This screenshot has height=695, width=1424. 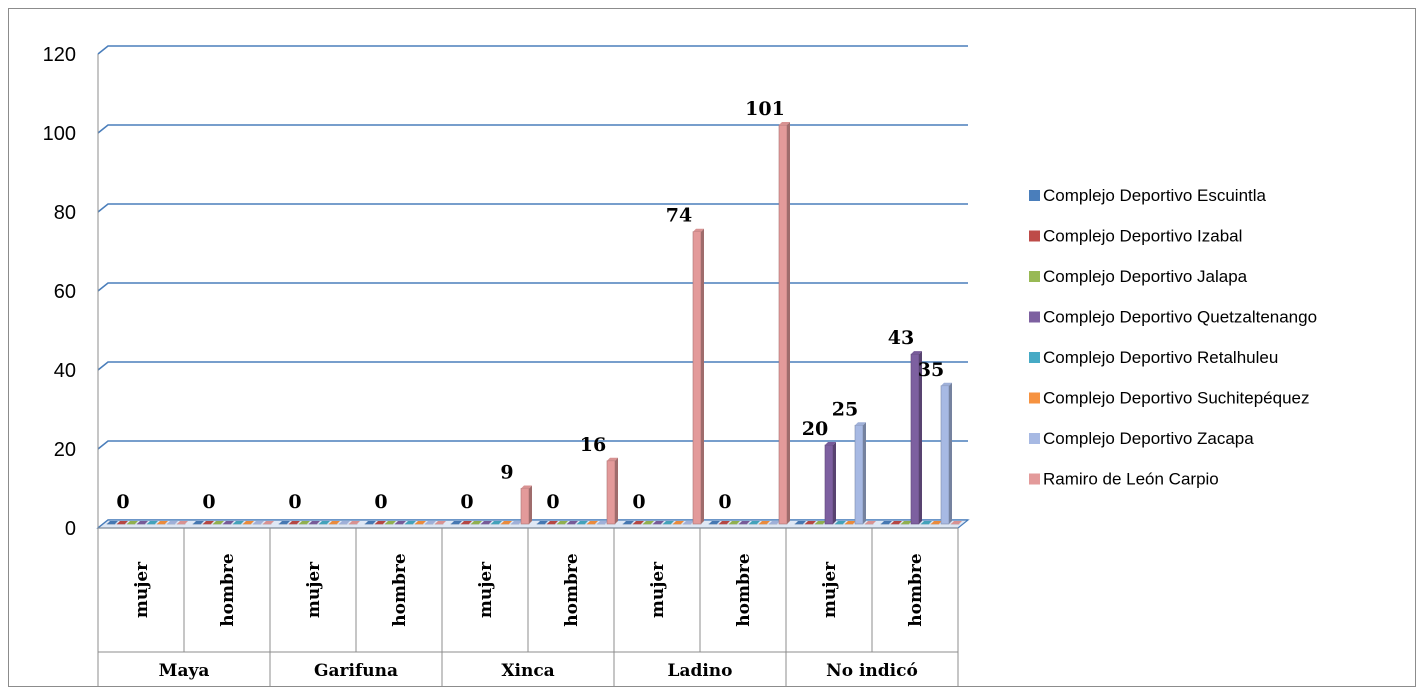 What do you see at coordinates (765, 109) in the screenshot?
I see `data-label: 101` at bounding box center [765, 109].